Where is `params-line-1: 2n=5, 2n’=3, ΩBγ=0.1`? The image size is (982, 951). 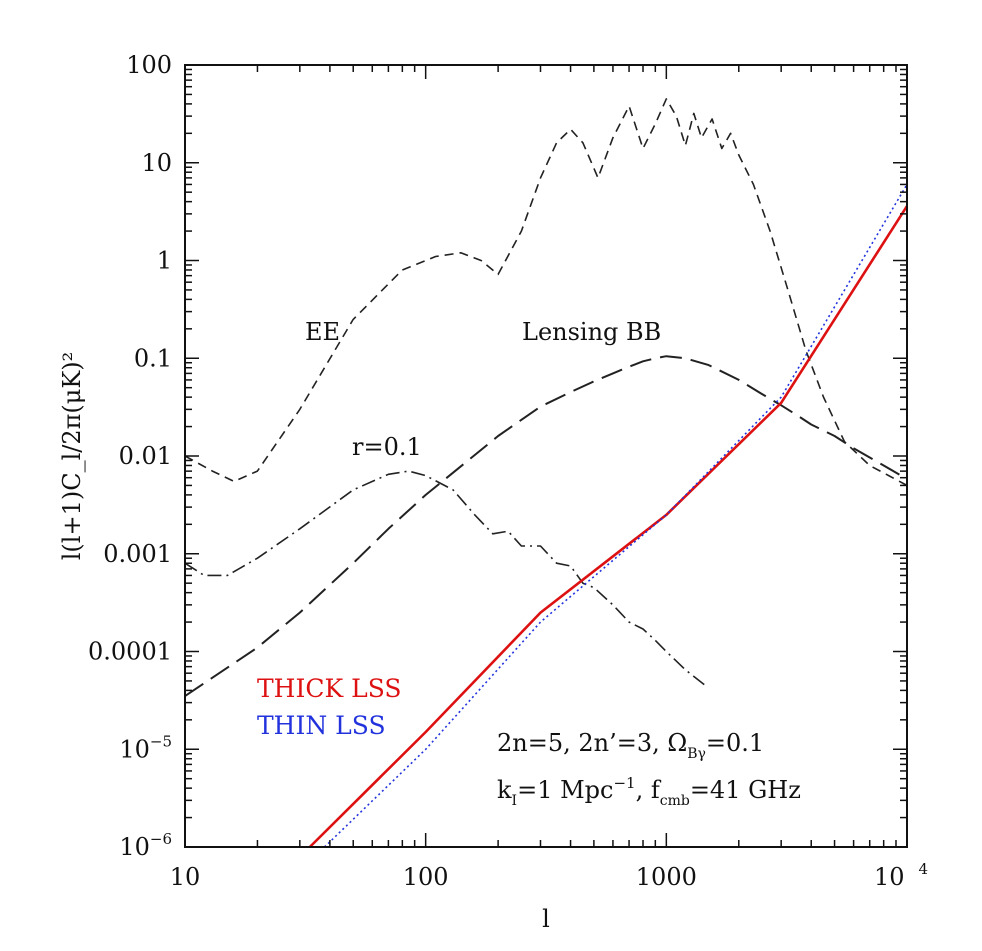
params-line-1: 2n=5, 2n’=3, ΩBγ=0.1 is located at coordinates (630, 745).